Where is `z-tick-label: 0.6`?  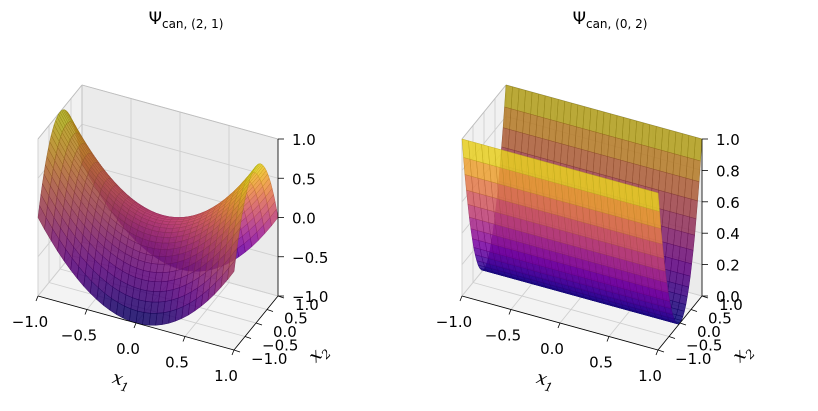
z-tick-label: 0.6 is located at coordinates (728, 203).